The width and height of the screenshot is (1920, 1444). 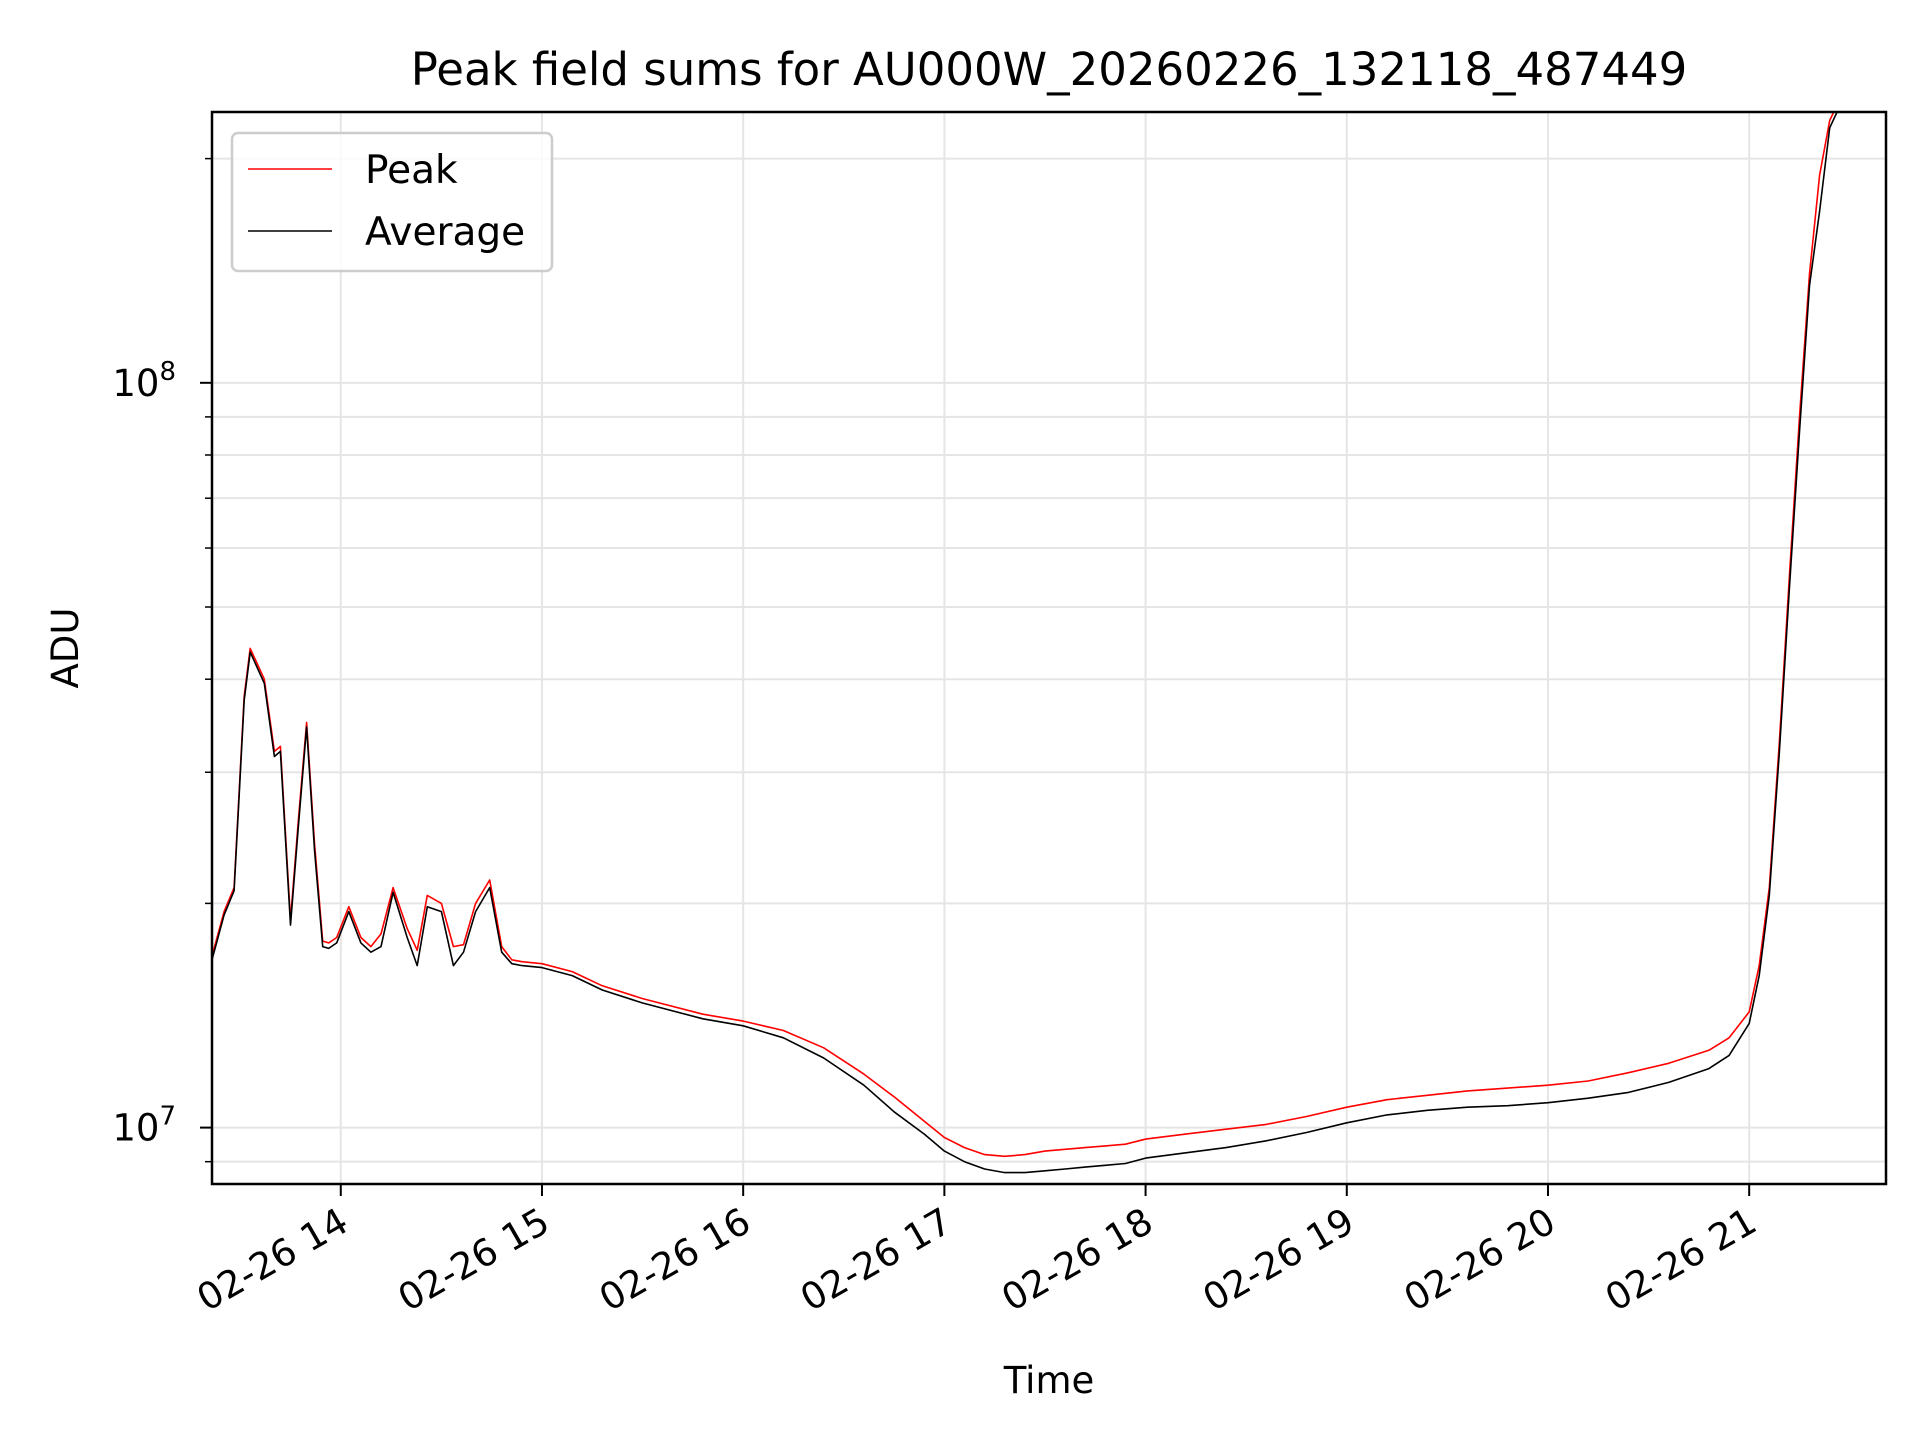 What do you see at coordinates (65, 648) in the screenshot?
I see `y-axis-label: ADU` at bounding box center [65, 648].